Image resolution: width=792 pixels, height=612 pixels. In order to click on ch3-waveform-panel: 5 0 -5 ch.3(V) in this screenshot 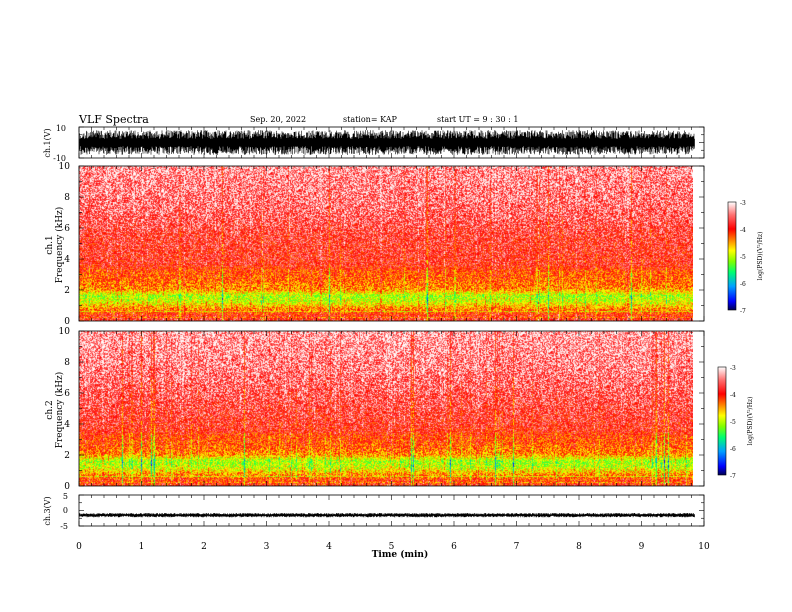, I will do `click(374, 511)`.